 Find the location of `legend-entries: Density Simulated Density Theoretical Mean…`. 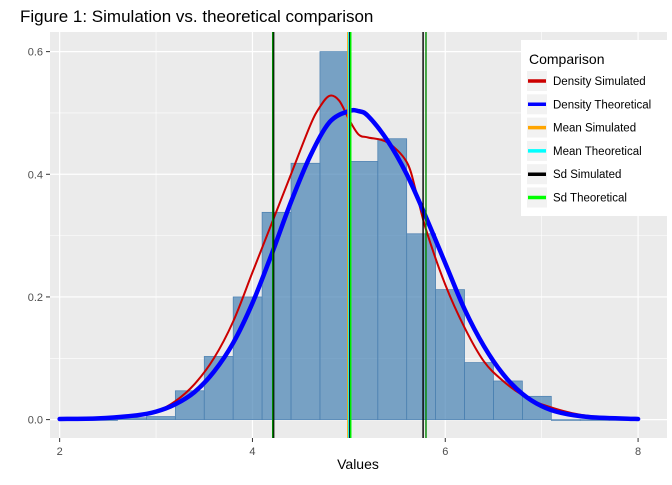

legend-entries: Density Simulated Density Theoretical Mean… is located at coordinates (589, 139).